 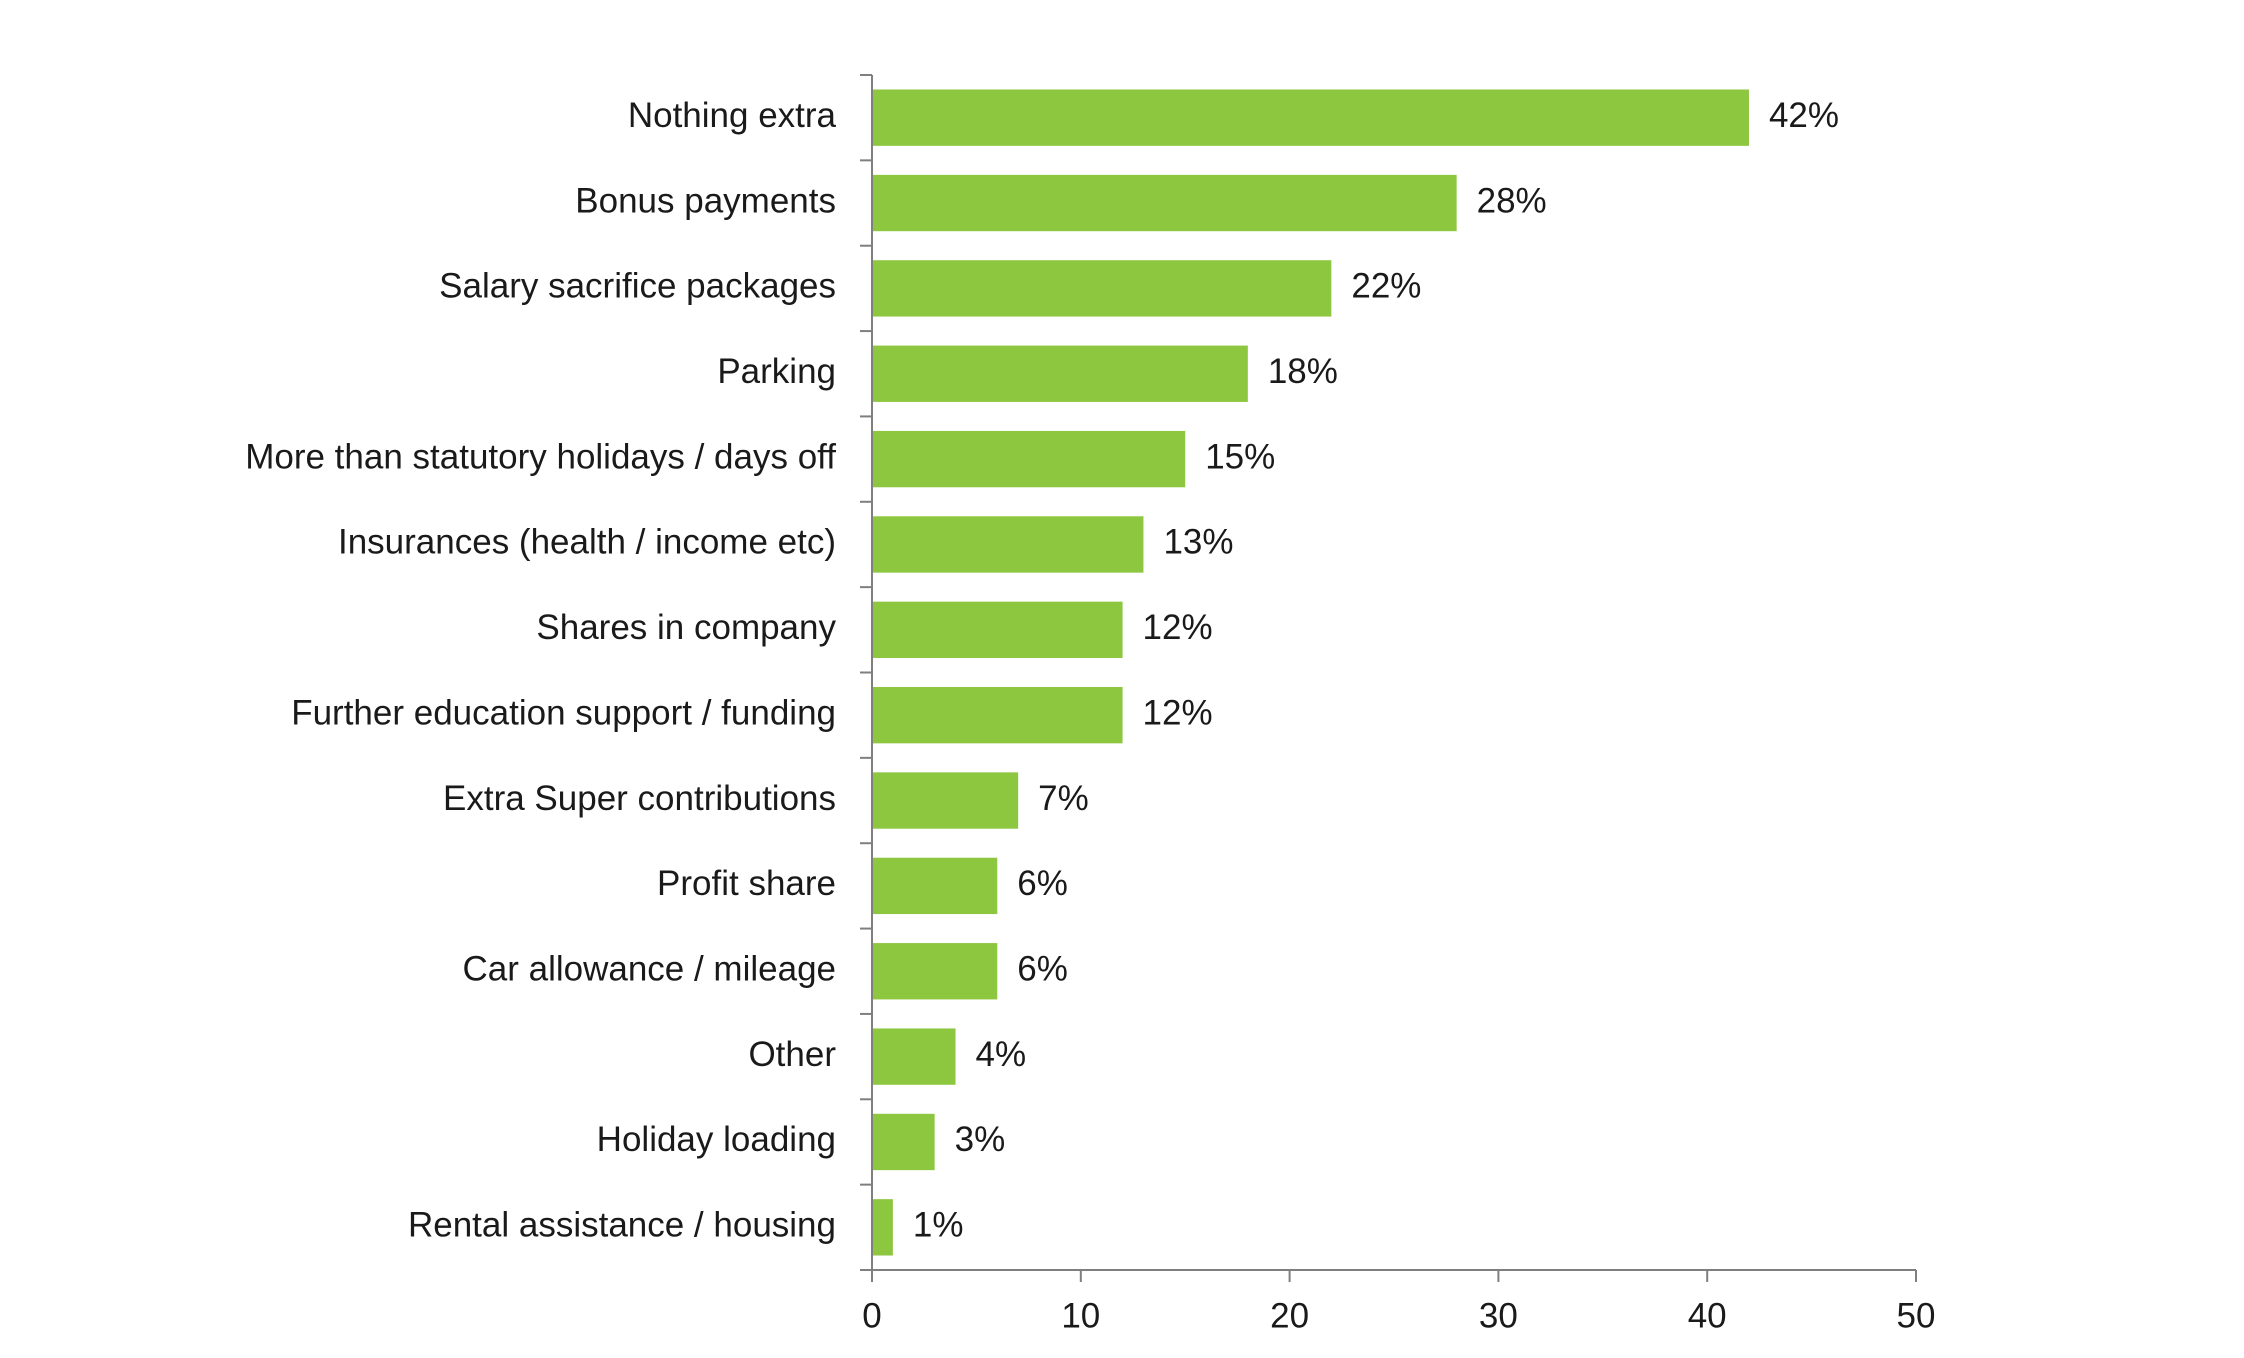 I want to click on category-label: Shares in company, so click(x=686, y=627).